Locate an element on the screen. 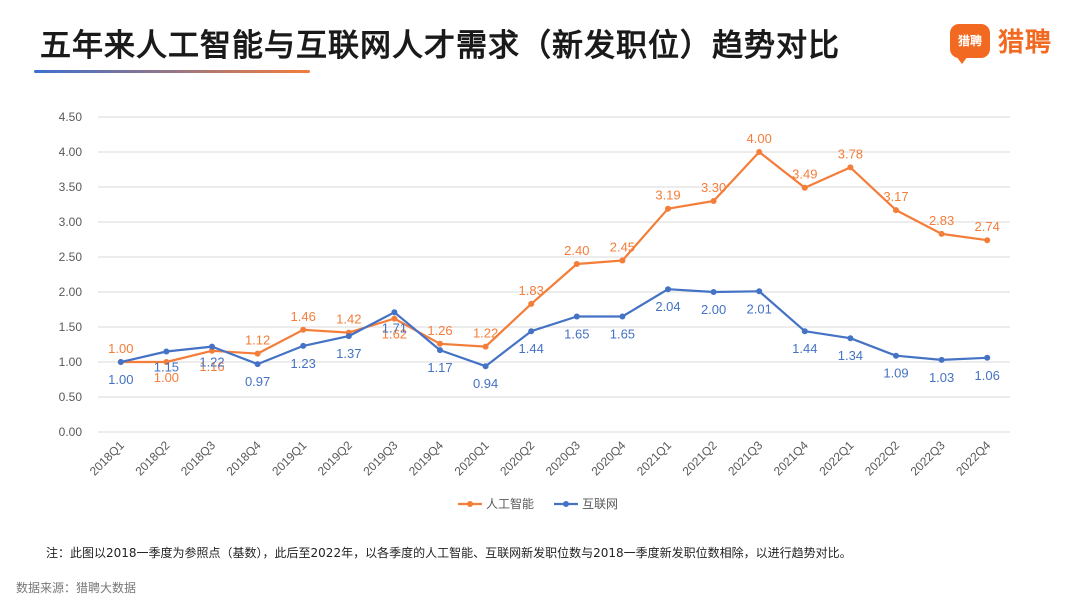 This screenshot has width=1080, height=608. x-tick-label: 2019Q2 is located at coordinates (335, 458).